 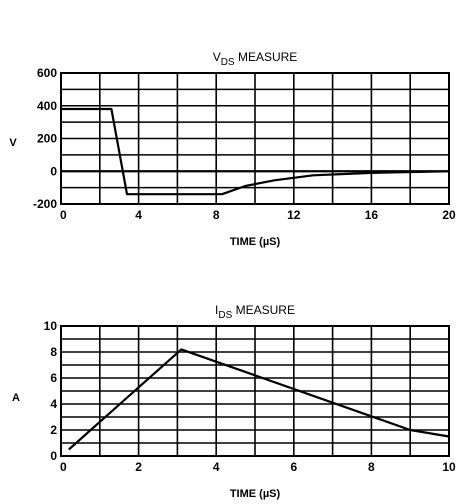 What do you see at coordinates (63, 467) in the screenshot?
I see `ids-x-tick-label: 0` at bounding box center [63, 467].